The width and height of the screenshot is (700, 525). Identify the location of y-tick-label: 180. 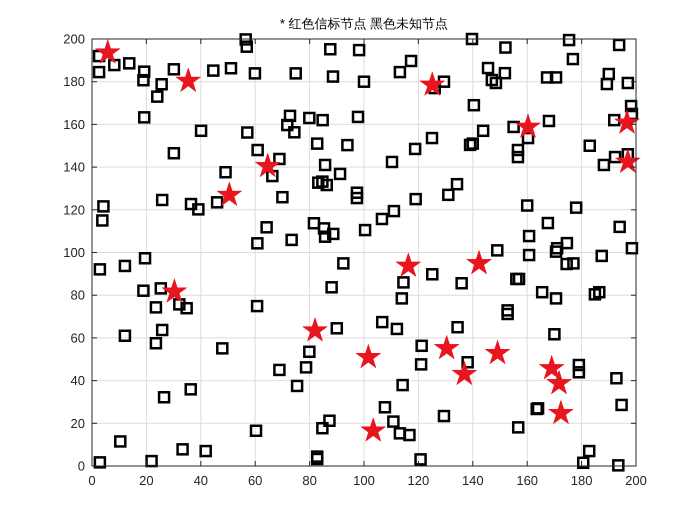
(74, 82).